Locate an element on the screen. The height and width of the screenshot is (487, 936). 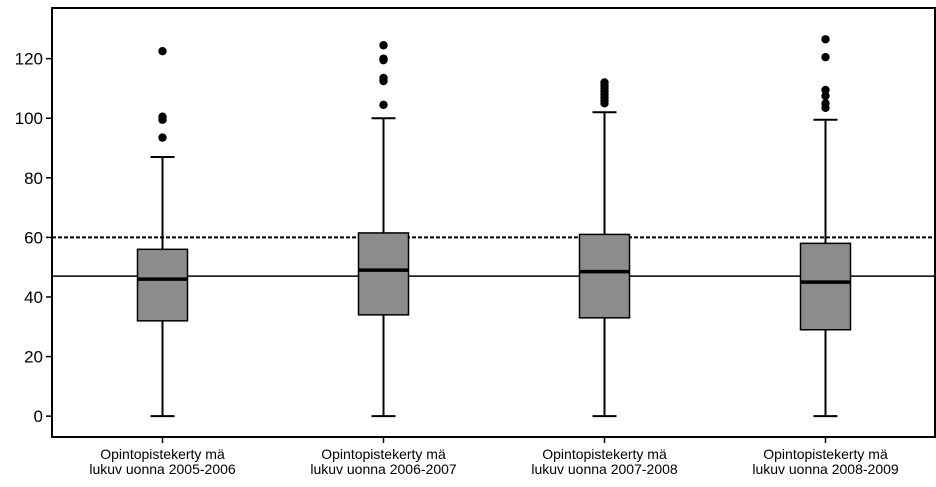
y-tick-label: 120 is located at coordinates (29, 59).